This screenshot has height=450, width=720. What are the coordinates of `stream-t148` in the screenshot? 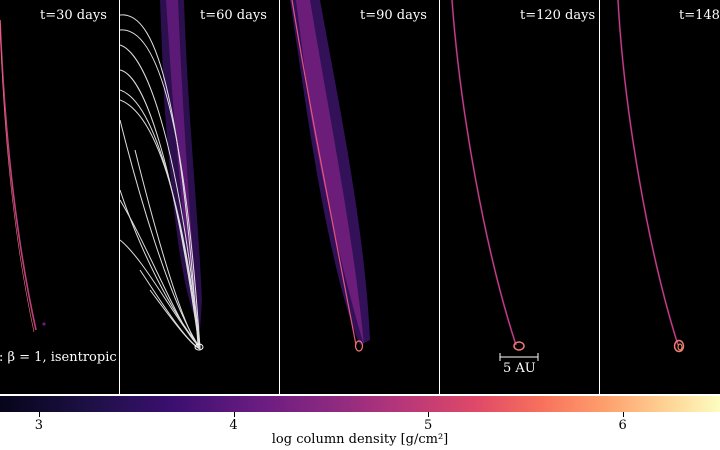 It's located at (648, 173).